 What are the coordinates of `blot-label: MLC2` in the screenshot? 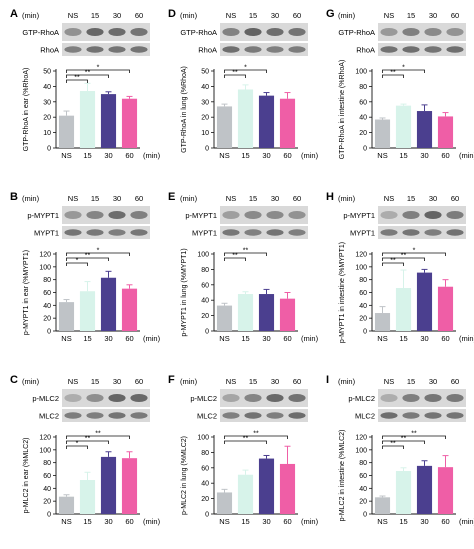 It's located at (207, 416).